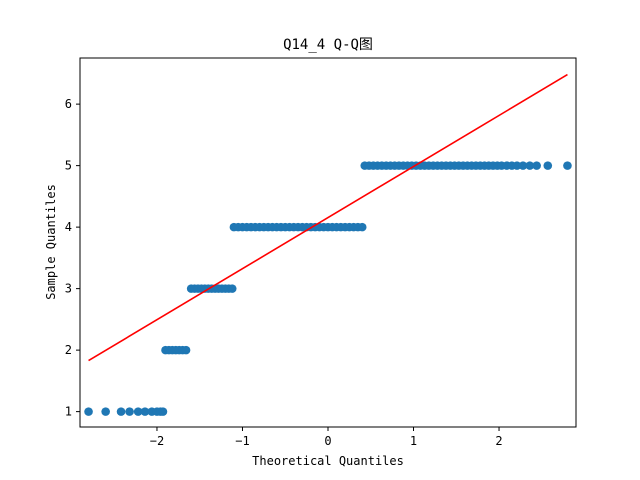  I want to click on y-axis-label: Sample Quantiles, so click(51, 242).